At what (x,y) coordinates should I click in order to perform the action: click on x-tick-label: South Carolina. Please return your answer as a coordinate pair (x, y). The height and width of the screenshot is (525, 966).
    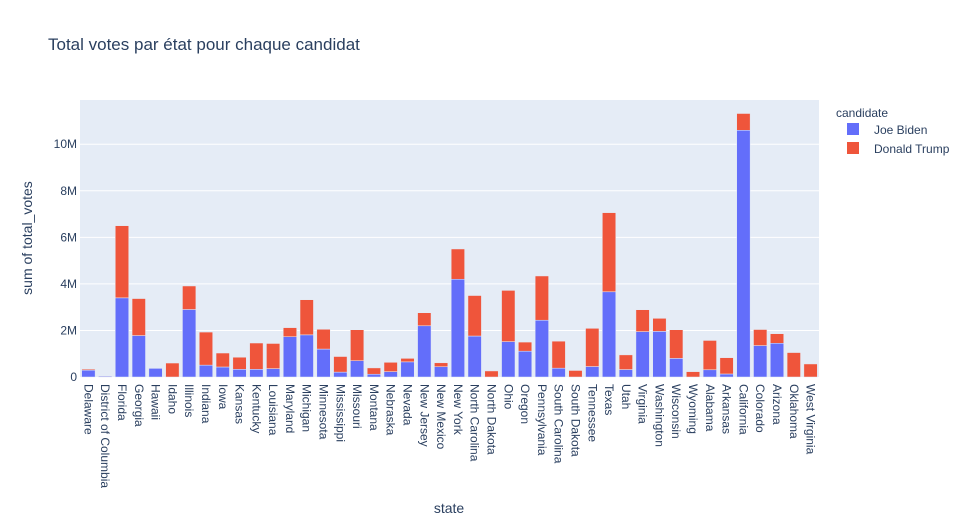
    Looking at the image, I should click on (559, 424).